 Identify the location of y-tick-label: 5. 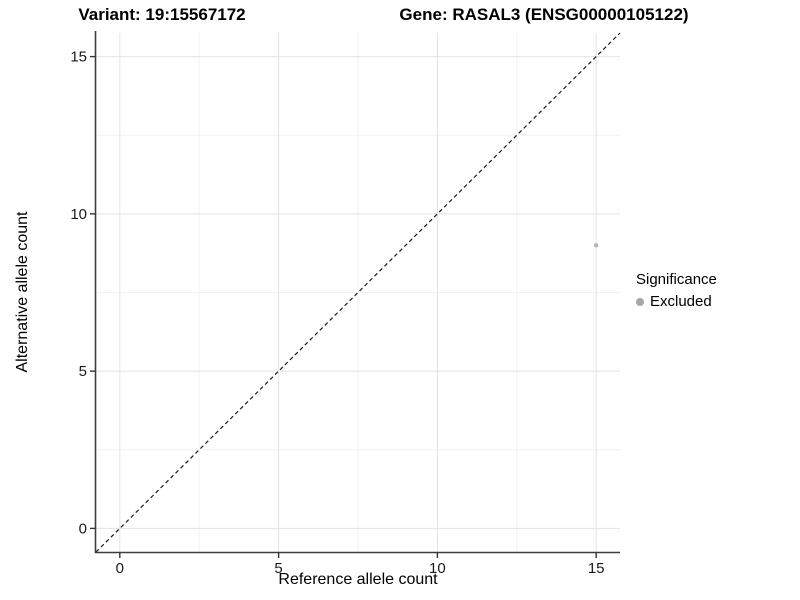
(83, 371).